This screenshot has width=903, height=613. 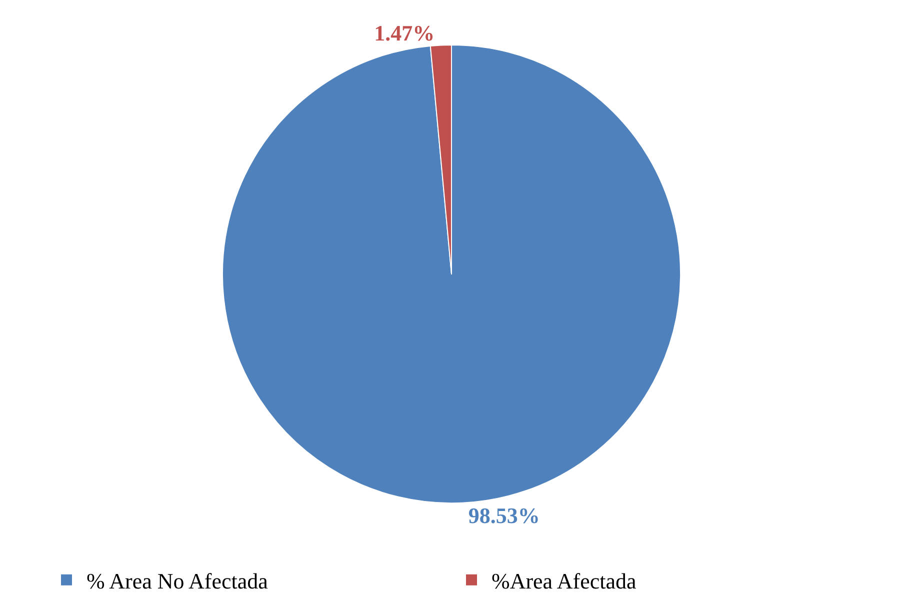 What do you see at coordinates (404, 33) in the screenshot?
I see `data-label: 1.47%` at bounding box center [404, 33].